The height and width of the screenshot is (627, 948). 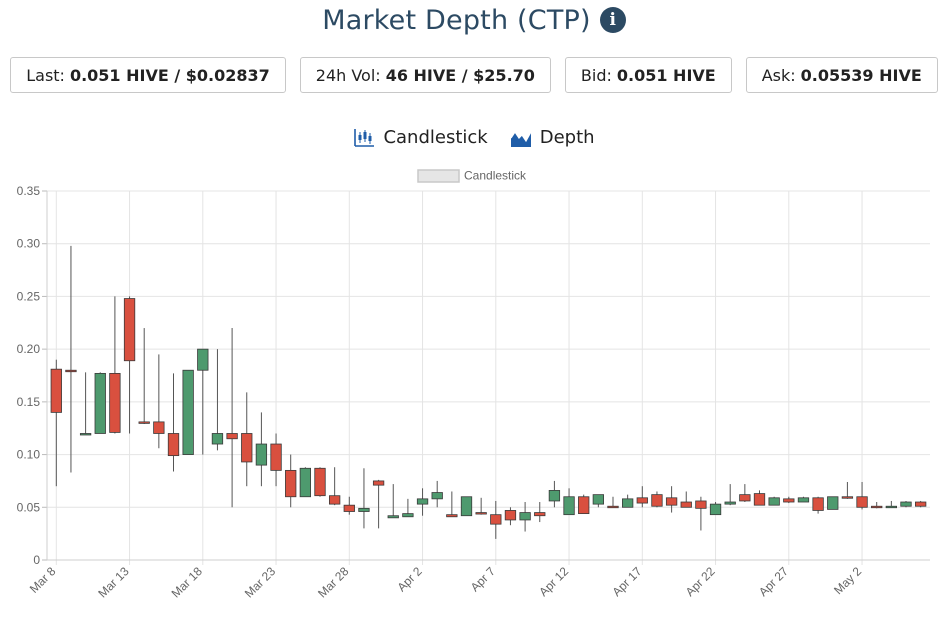 I want to click on depth-toggle-label: Depth, so click(x=567, y=137).